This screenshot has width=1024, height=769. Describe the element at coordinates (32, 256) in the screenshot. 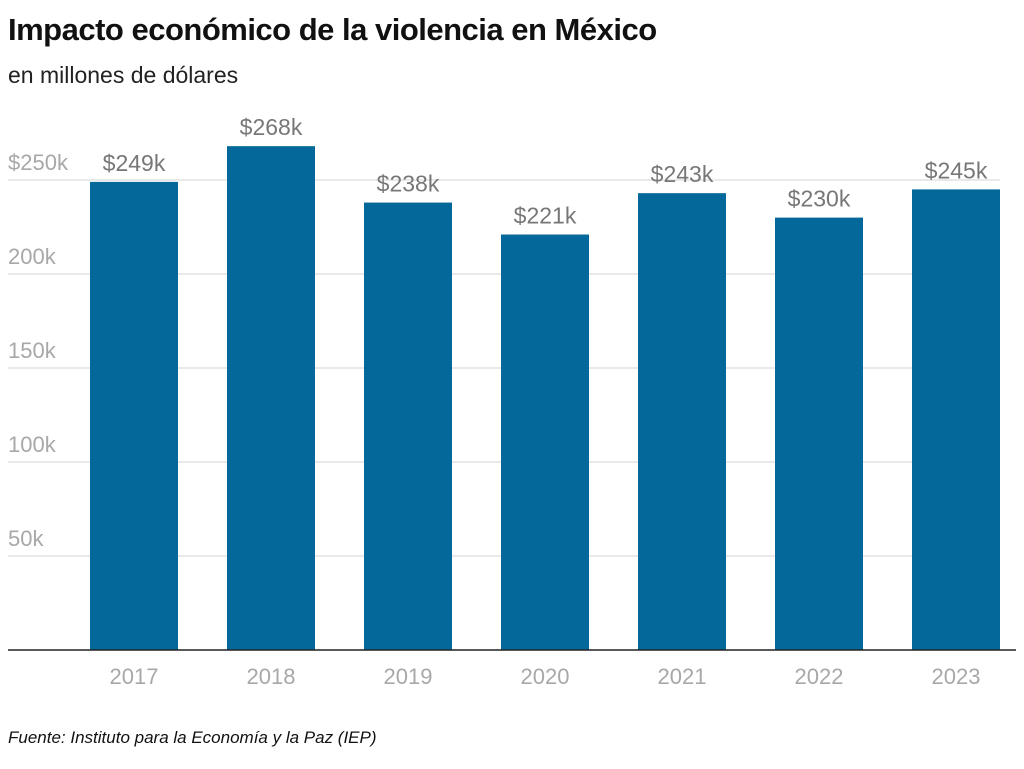

I see `y-tick-label: 200k` at that location.